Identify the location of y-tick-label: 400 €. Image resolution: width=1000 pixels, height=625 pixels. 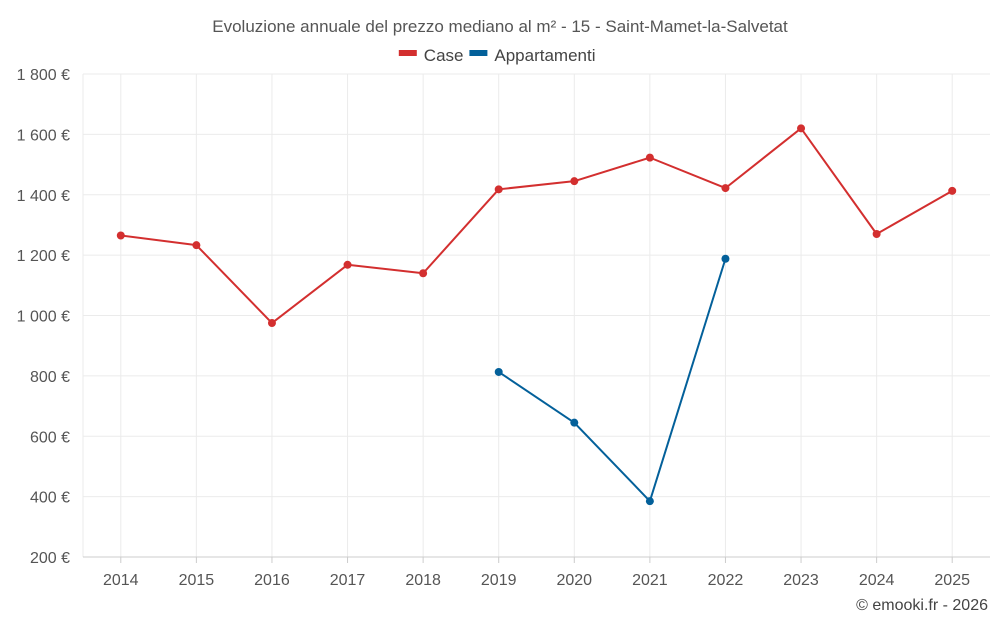
(50, 498).